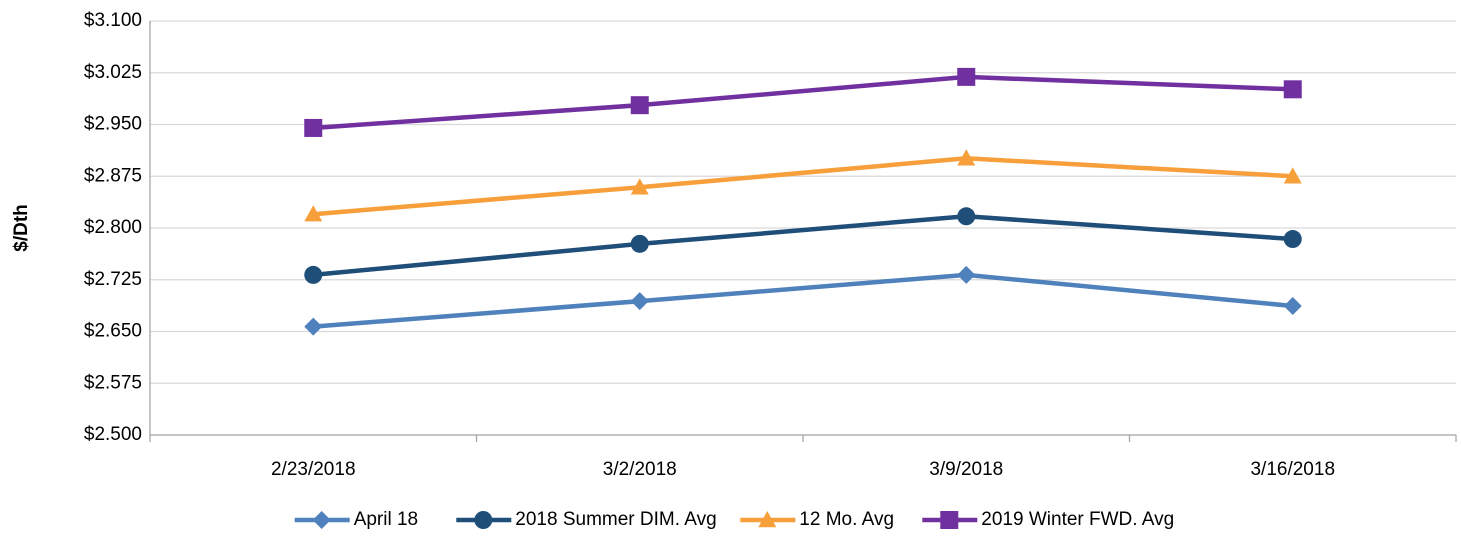  What do you see at coordinates (966, 469) in the screenshot?
I see `x-tick-label: 3/9/2018` at bounding box center [966, 469].